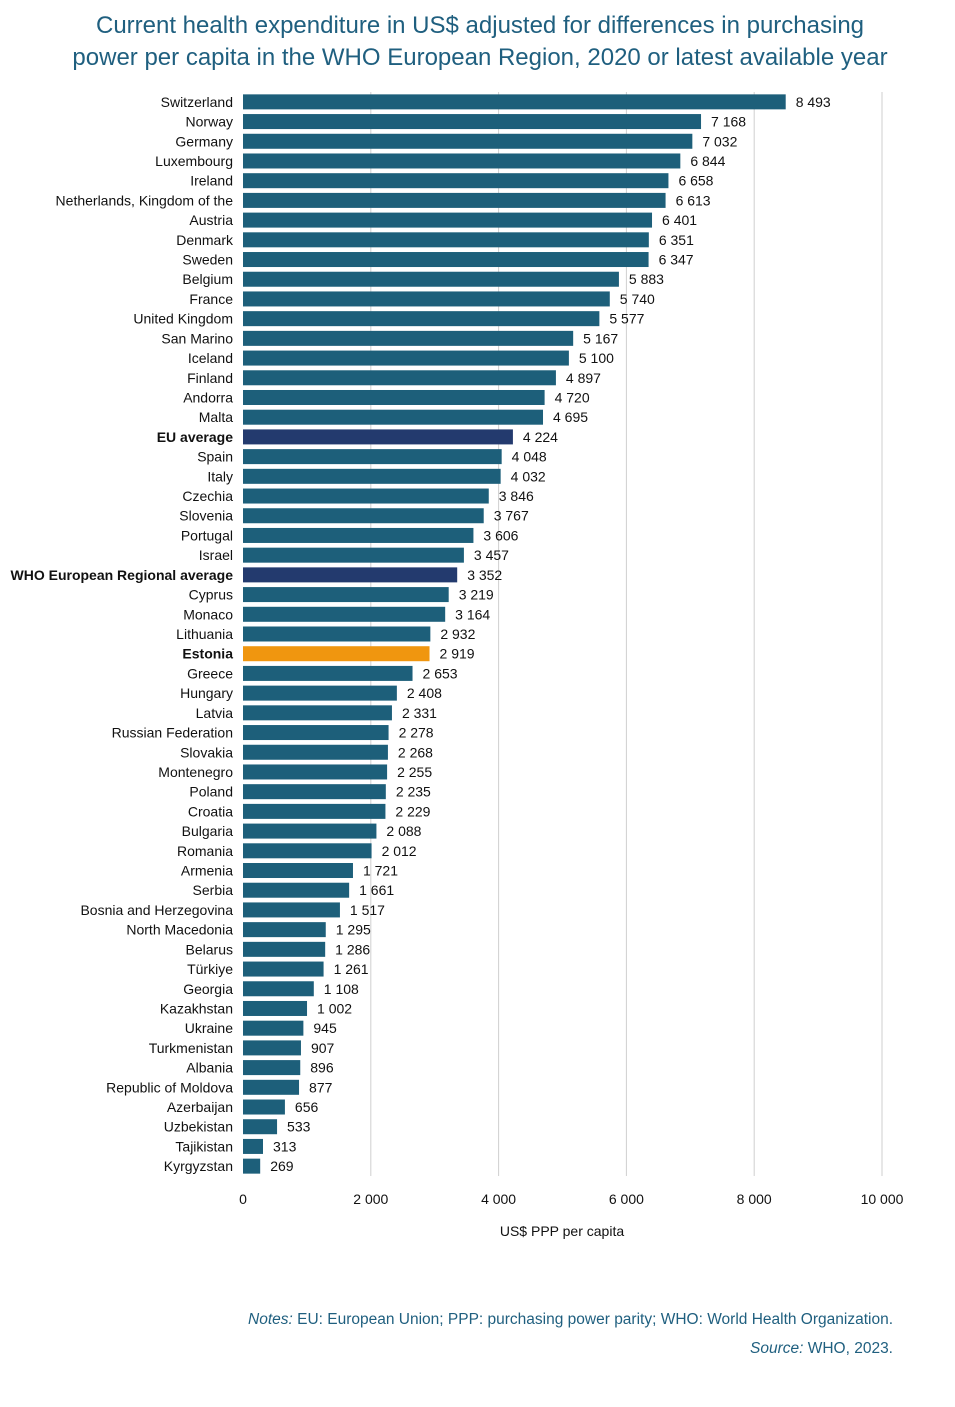  Describe the element at coordinates (728, 122) in the screenshot. I see `value-label: 7 168` at that location.